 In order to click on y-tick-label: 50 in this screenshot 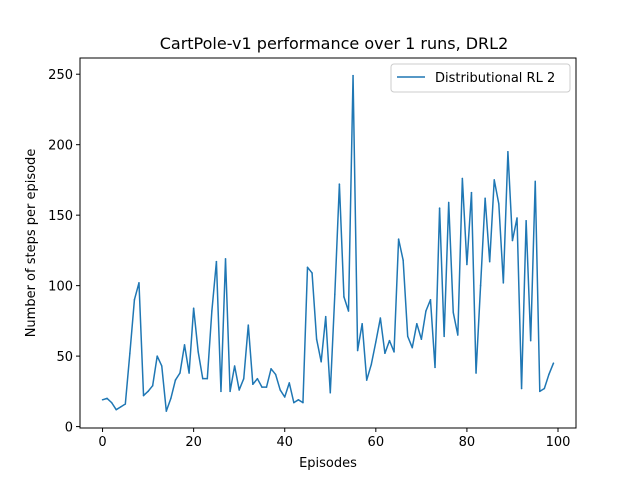, I will do `click(64, 357)`.